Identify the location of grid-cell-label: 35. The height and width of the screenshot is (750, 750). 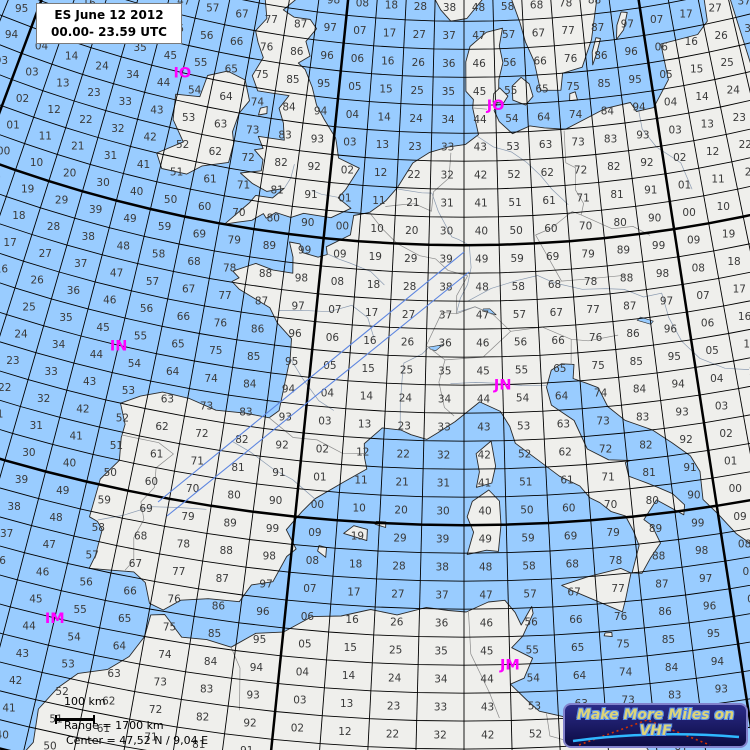
(140, 48).